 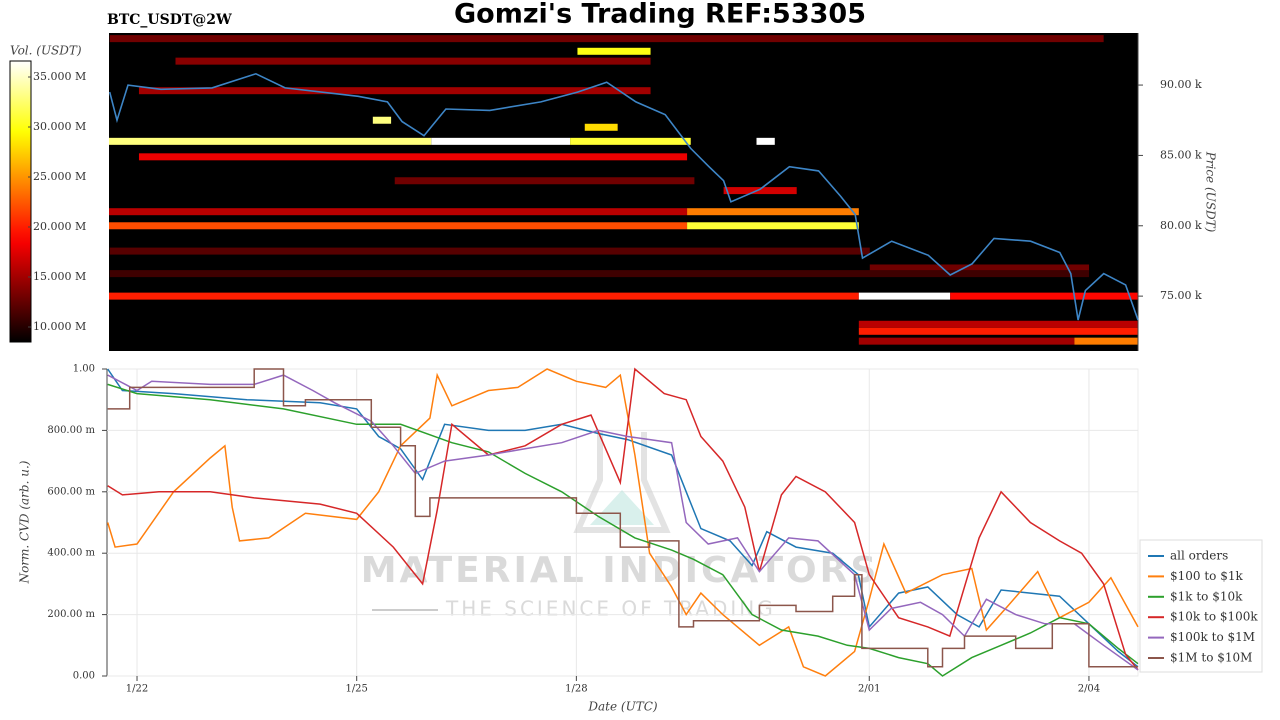 What do you see at coordinates (169, 20) in the screenshot?
I see `chart-subtitle: BTC_USDT@2W` at bounding box center [169, 20].